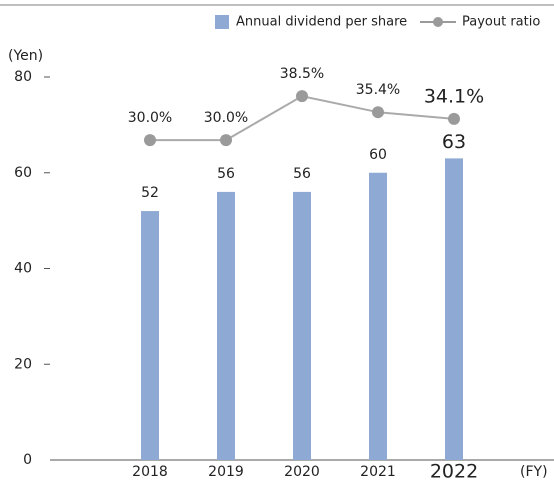  Describe the element at coordinates (302, 118) in the screenshot. I see `ratio-line` at that location.